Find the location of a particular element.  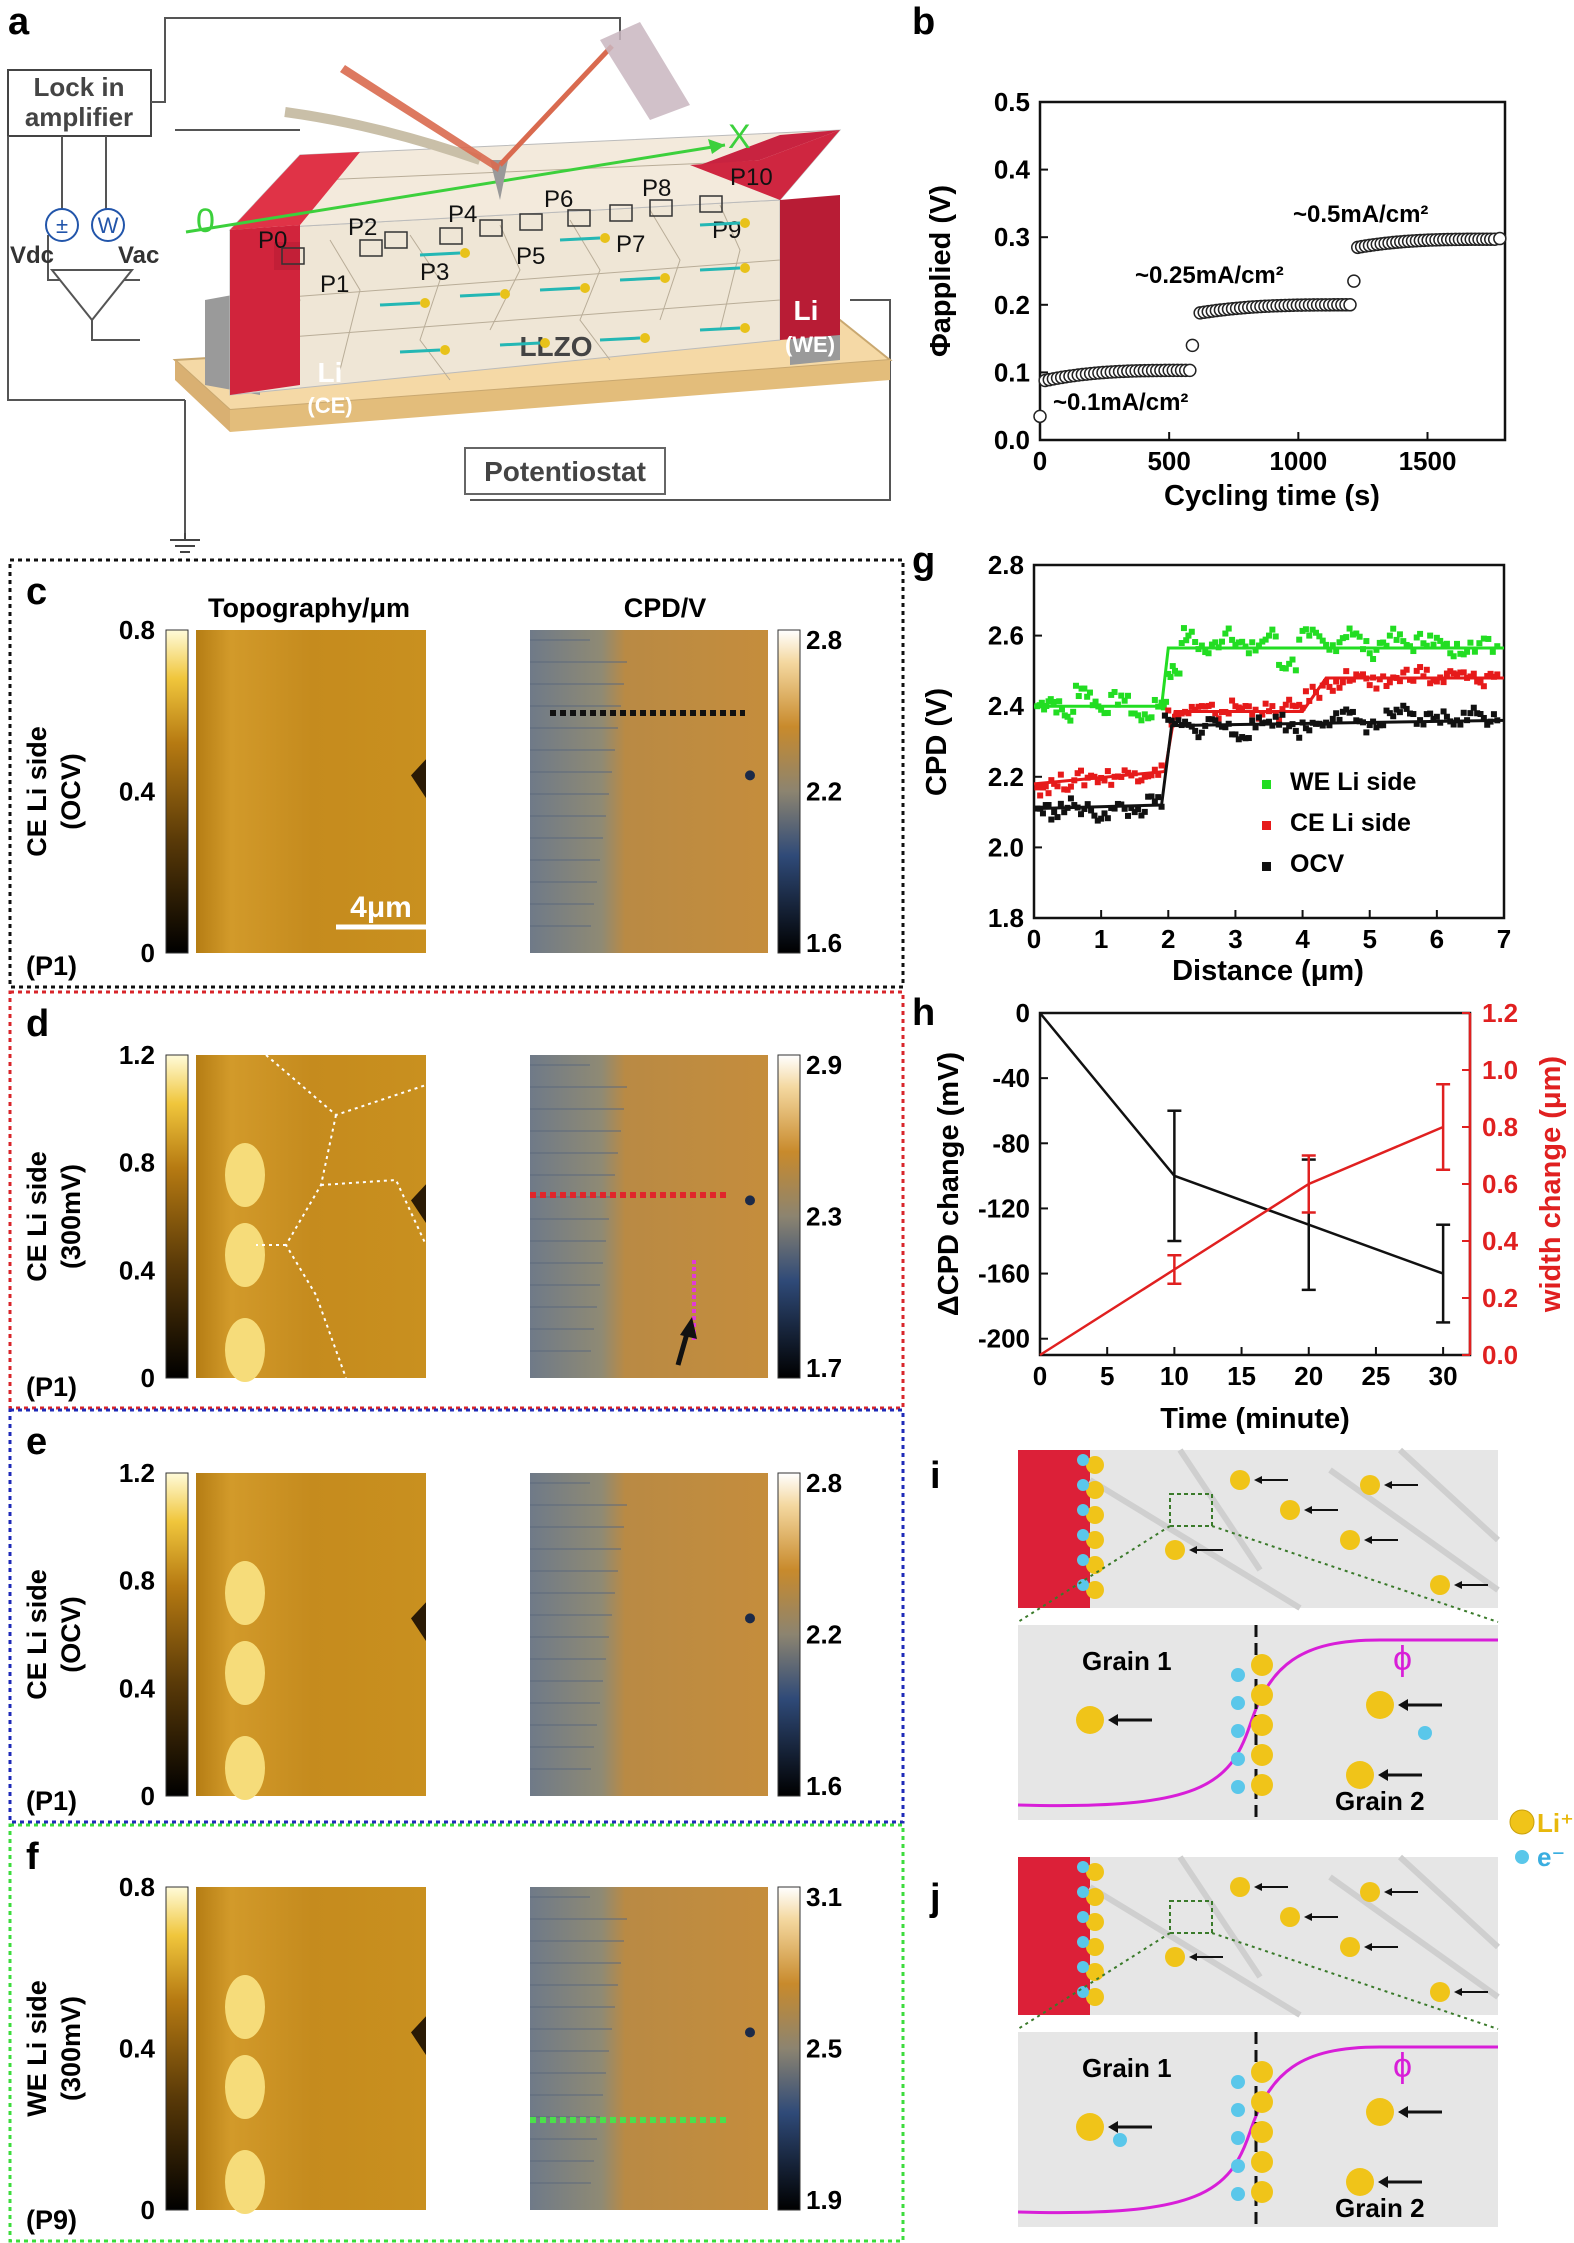

chart-h-y2tick-label: 0.4 is located at coordinates (1500, 1241).